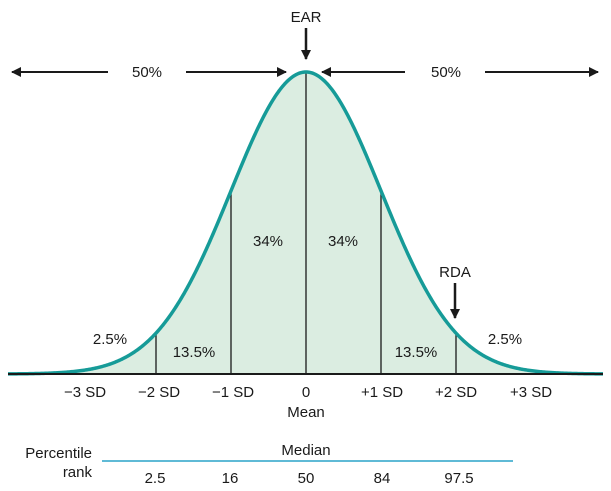 This screenshot has width=611, height=491. Describe the element at coordinates (458, 478) in the screenshot. I see `percentile-value-97-5: 97.5` at that location.